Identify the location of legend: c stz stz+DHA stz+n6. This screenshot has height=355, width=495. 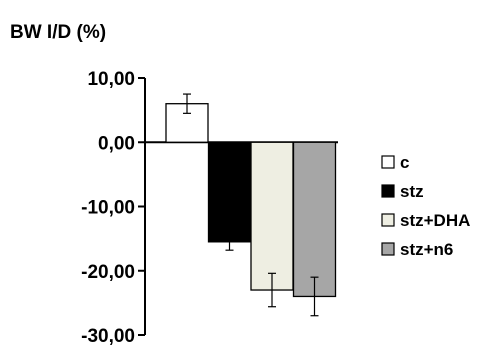
(425, 206).